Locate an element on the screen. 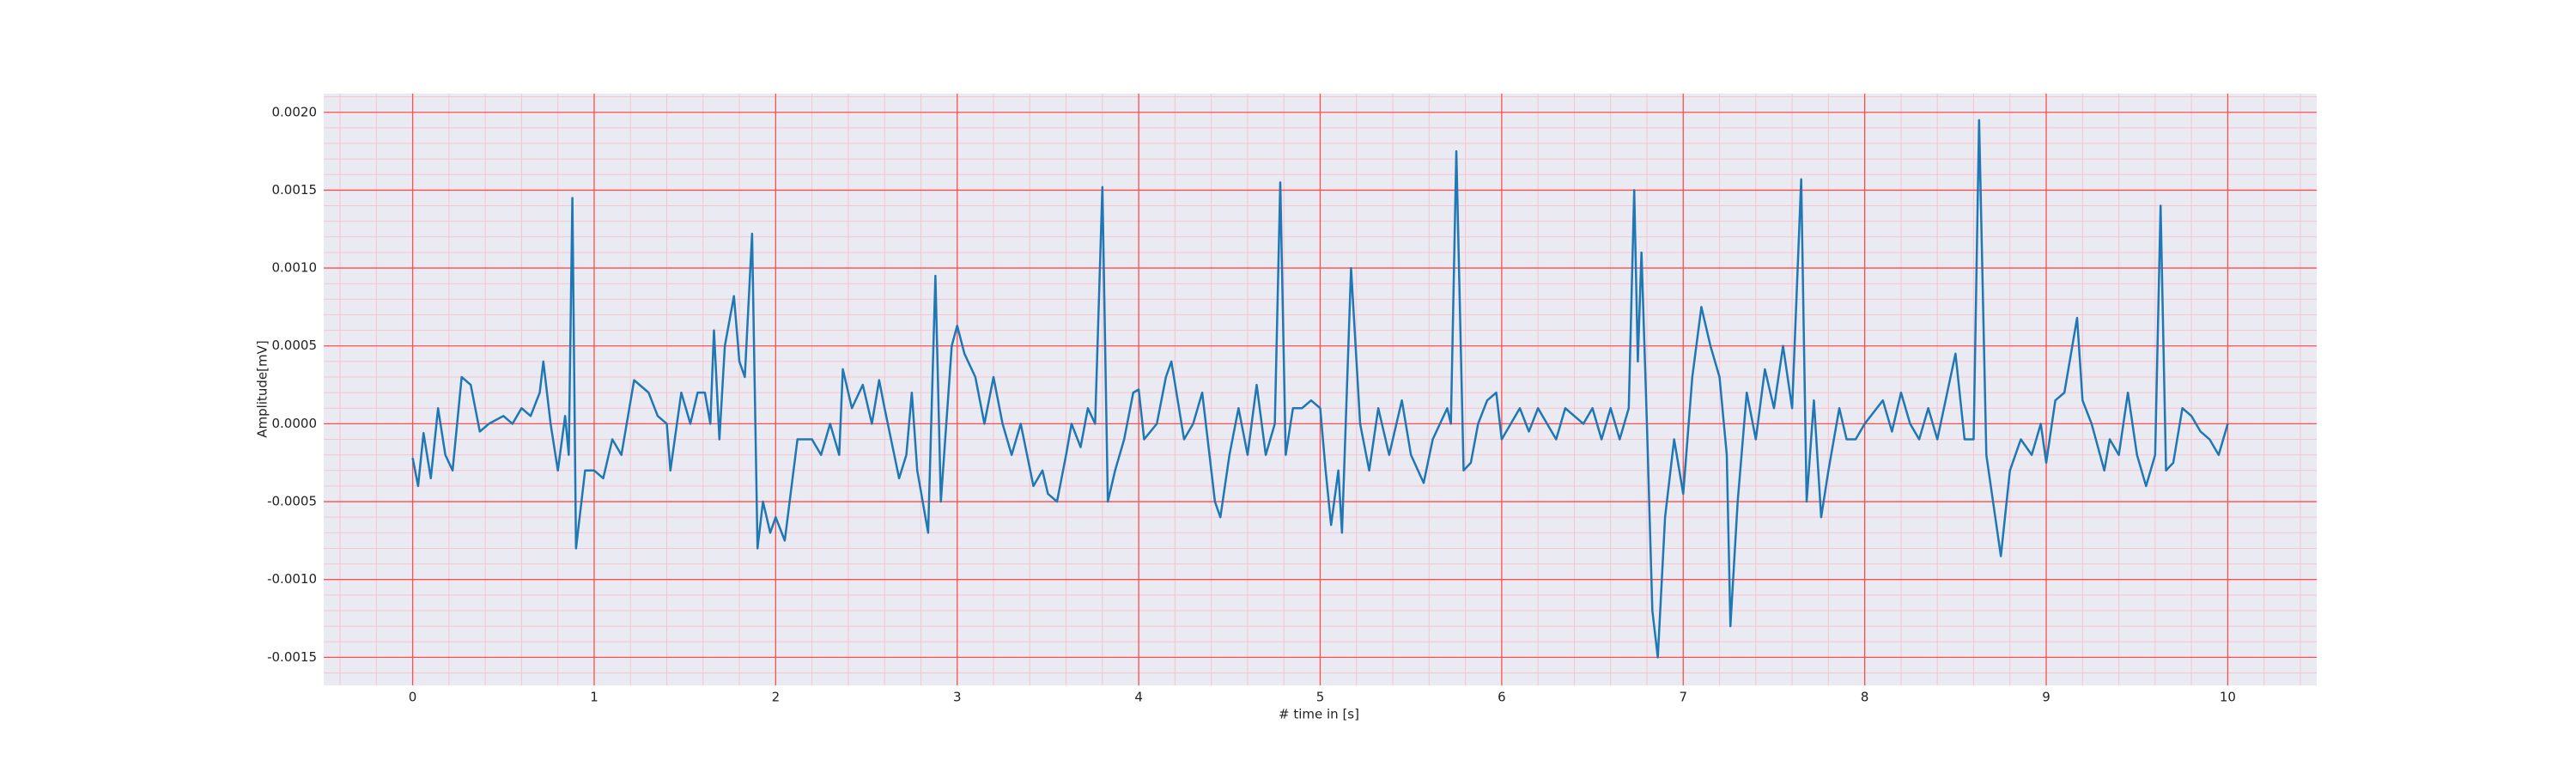  y-axis-label: Amplitude[mV] is located at coordinates (262, 388).